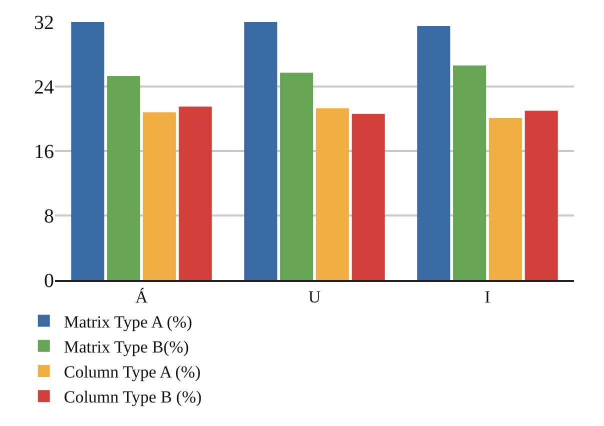 The width and height of the screenshot is (604, 426). I want to click on legend-label: Matrix Type A (%), so click(128, 322).